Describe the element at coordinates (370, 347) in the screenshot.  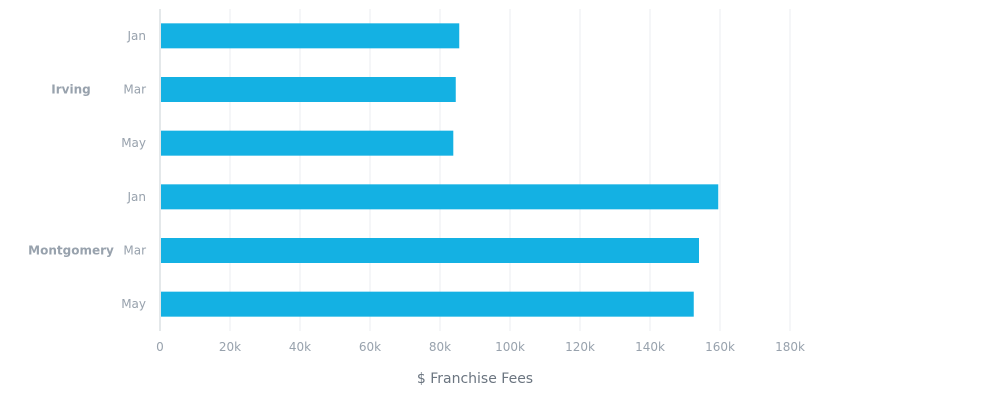
I see `x-tick-label: 60k` at that location.